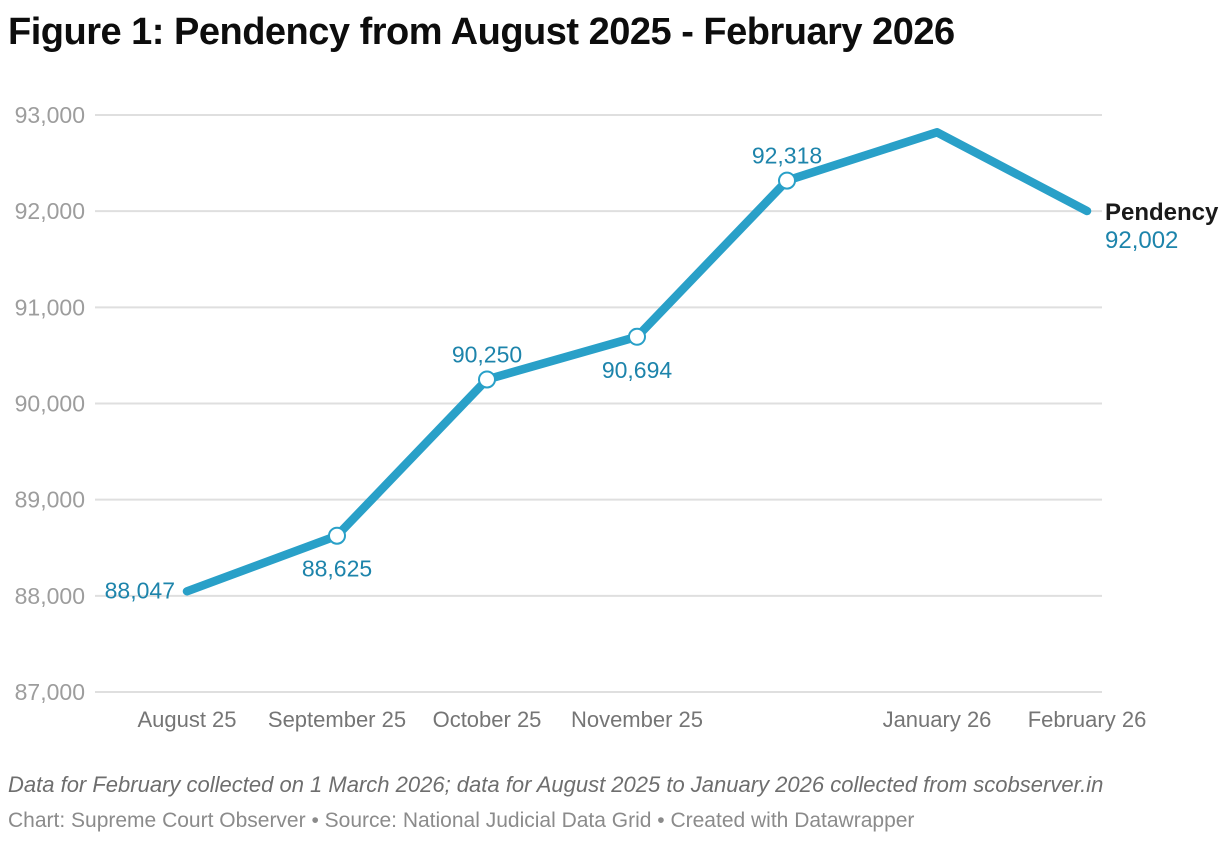  What do you see at coordinates (50, 500) in the screenshot?
I see `y-axis-tick-label: 89,000` at bounding box center [50, 500].